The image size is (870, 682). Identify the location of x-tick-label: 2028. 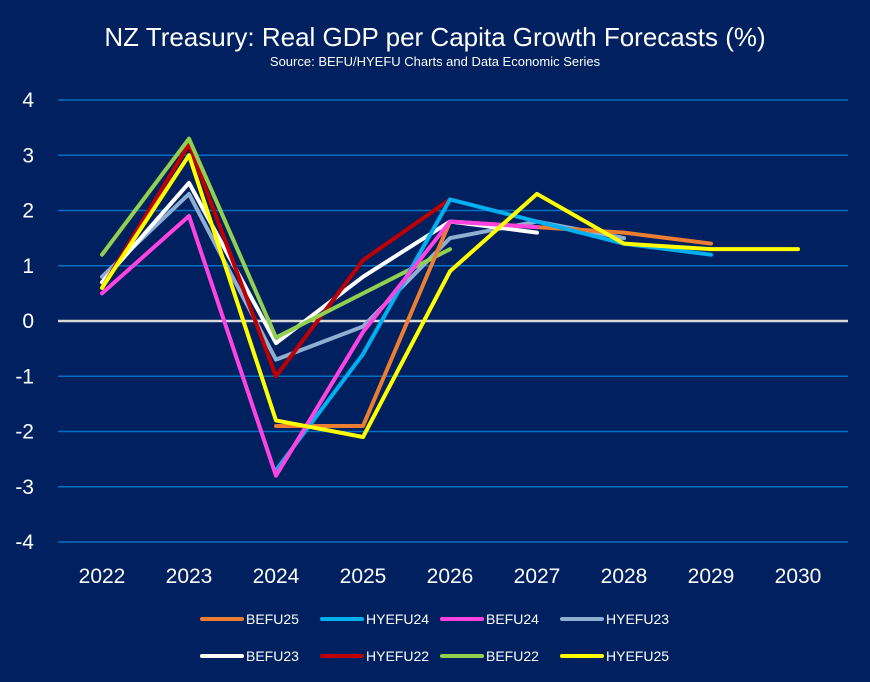
(624, 576).